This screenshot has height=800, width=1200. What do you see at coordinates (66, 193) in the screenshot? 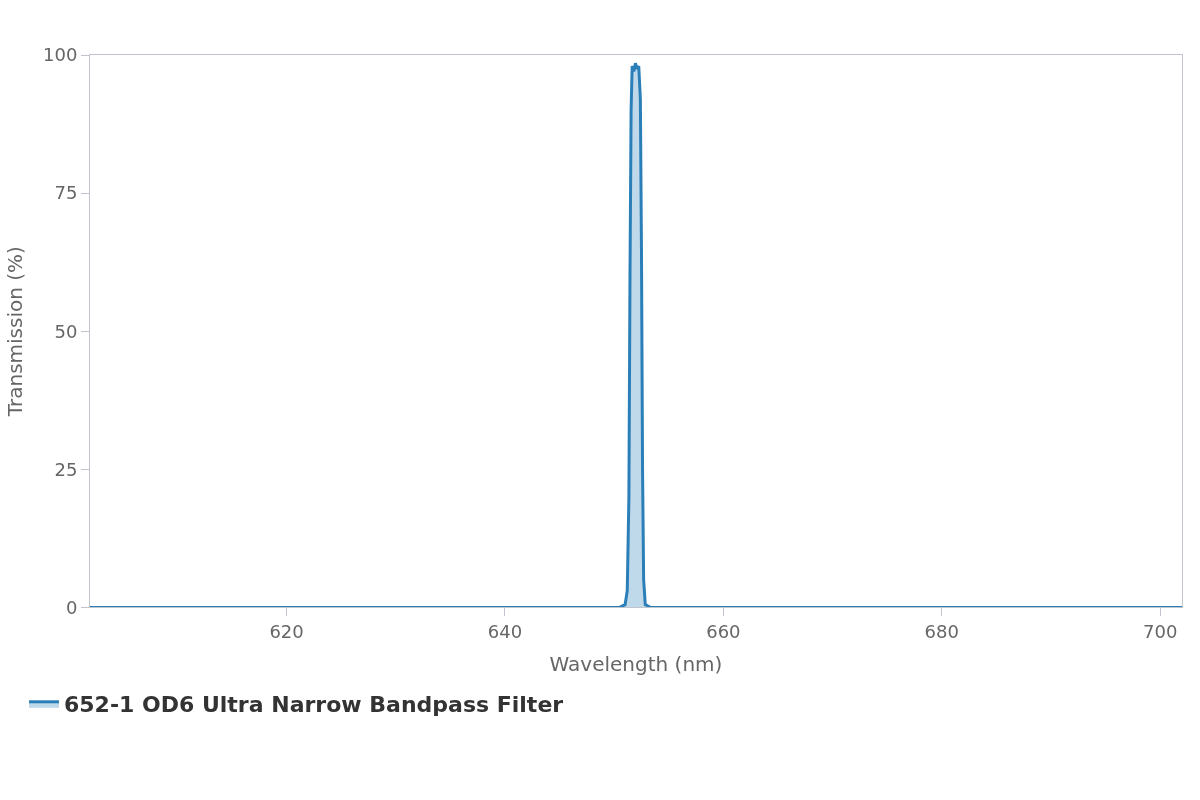
I see `y-tick-label: 75` at bounding box center [66, 193].